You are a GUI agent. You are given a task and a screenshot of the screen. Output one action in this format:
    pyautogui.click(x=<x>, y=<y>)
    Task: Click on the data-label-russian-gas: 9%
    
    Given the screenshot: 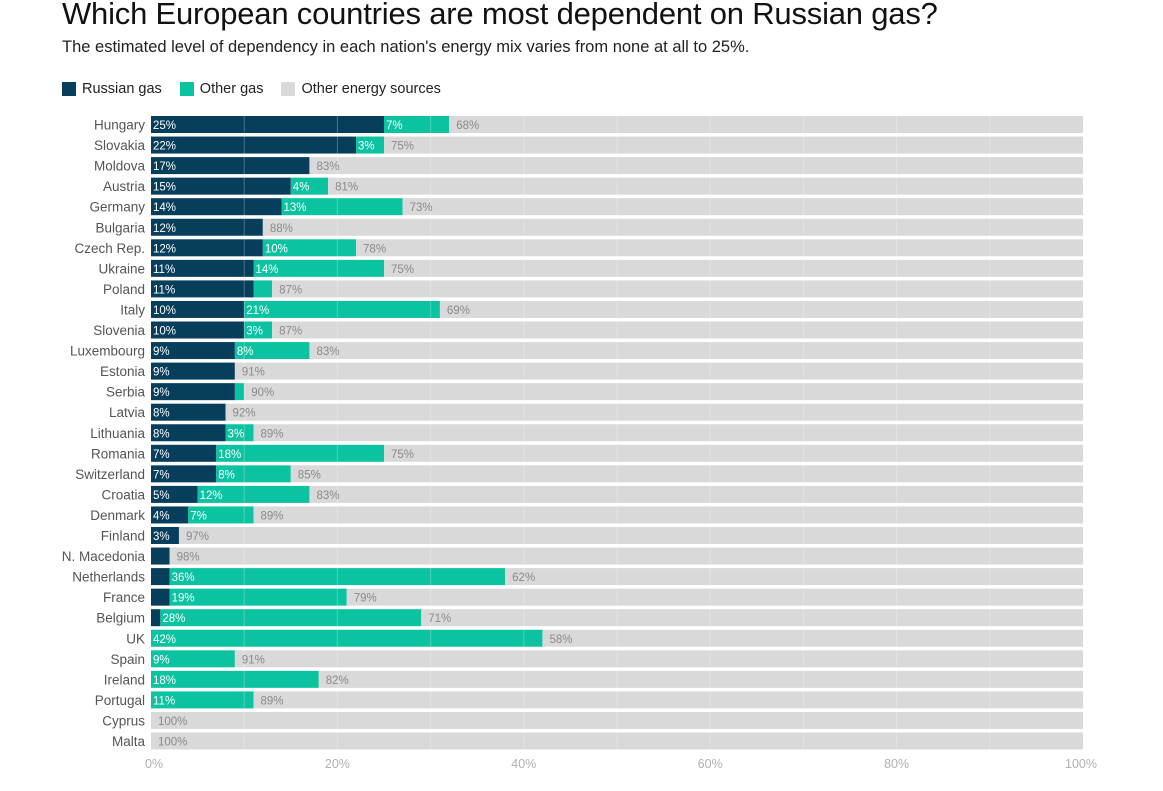 What is the action you would take?
    pyautogui.click(x=161, y=393)
    